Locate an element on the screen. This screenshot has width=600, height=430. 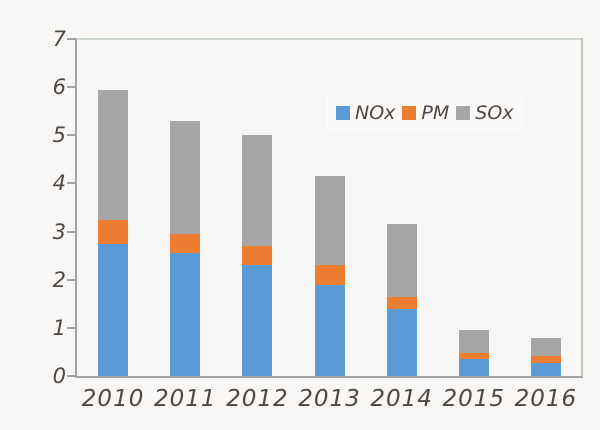
legend-item-nox: NOx is located at coordinates (365, 113).